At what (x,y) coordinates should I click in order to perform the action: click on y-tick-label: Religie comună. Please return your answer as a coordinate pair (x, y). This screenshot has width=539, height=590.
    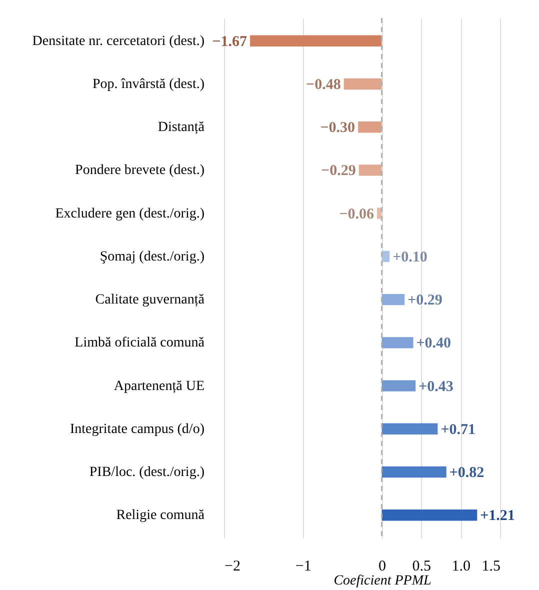
    Looking at the image, I should click on (161, 516).